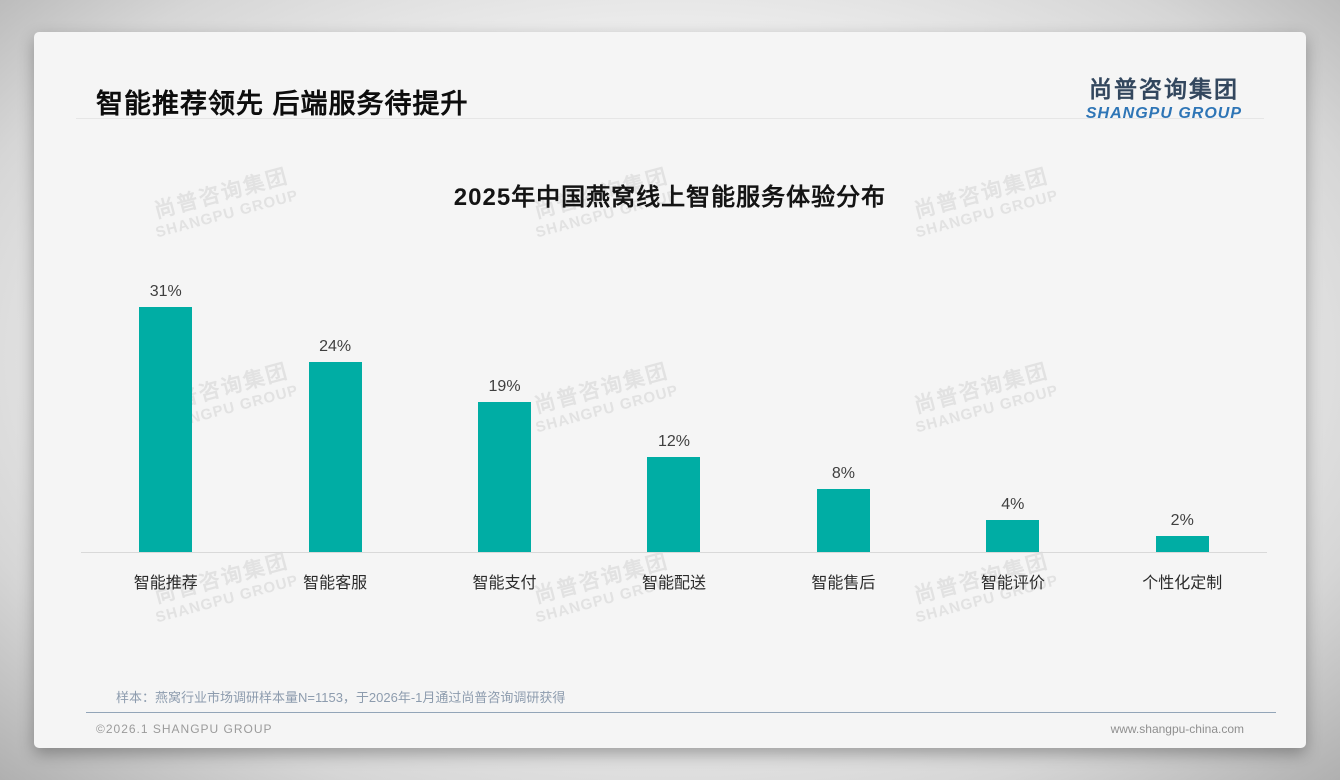 The width and height of the screenshot is (1340, 780). I want to click on category-label: 智能配送, so click(673, 583).